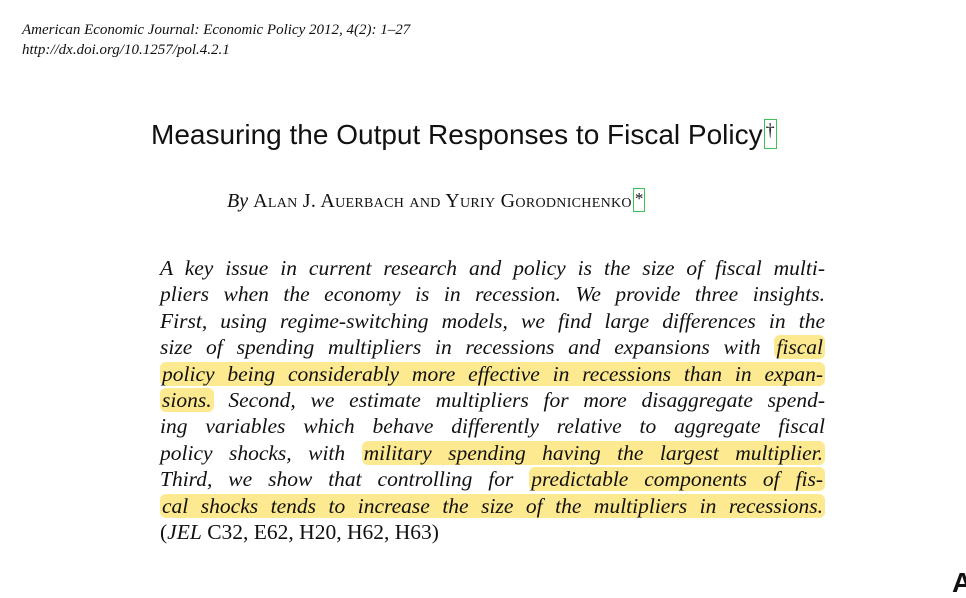 This screenshot has width=966, height=598. Describe the element at coordinates (184, 531) in the screenshot. I see `jel-label: JEL` at that location.